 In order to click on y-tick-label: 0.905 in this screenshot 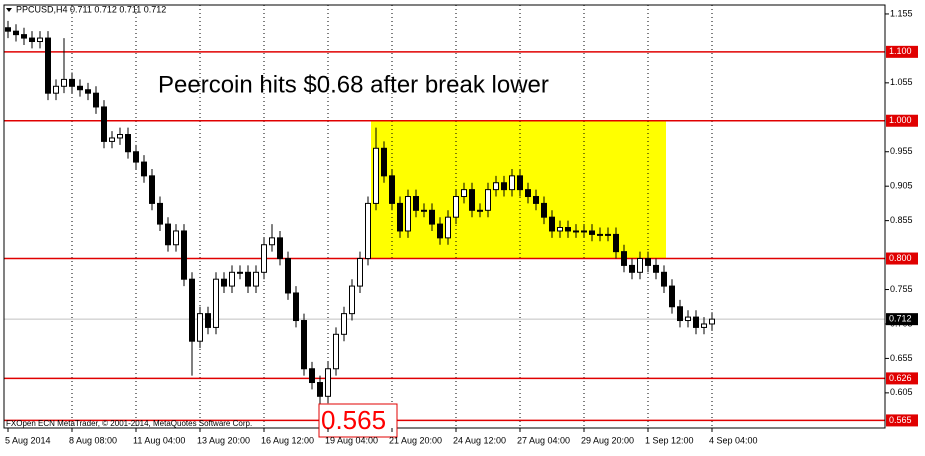, I will do `click(901, 186)`.